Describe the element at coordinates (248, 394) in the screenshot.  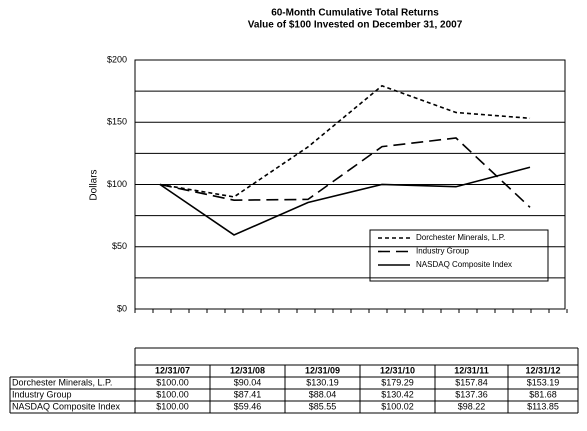
I see `table-cell: $87.41` at that location.